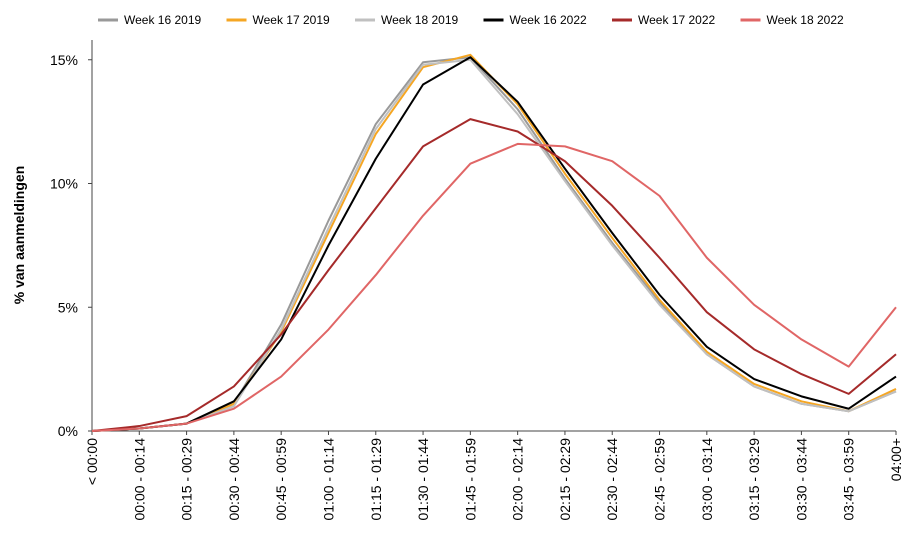  I want to click on y-tick-label: 5%, so click(68, 307).